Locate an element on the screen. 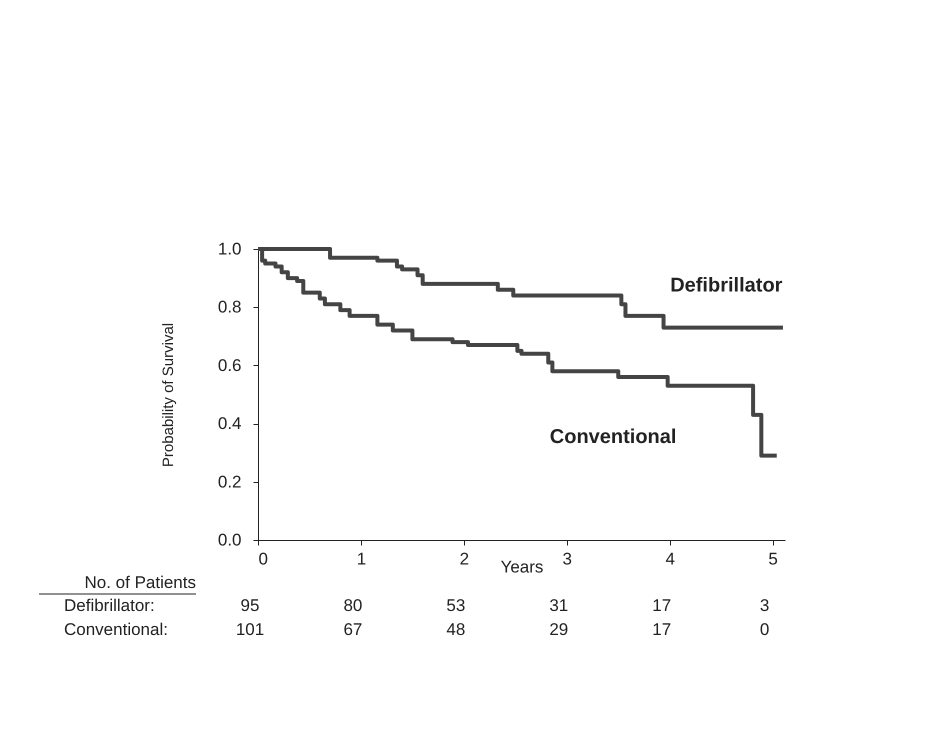 The image size is (951, 730). text: Conventional is located at coordinates (613, 437).